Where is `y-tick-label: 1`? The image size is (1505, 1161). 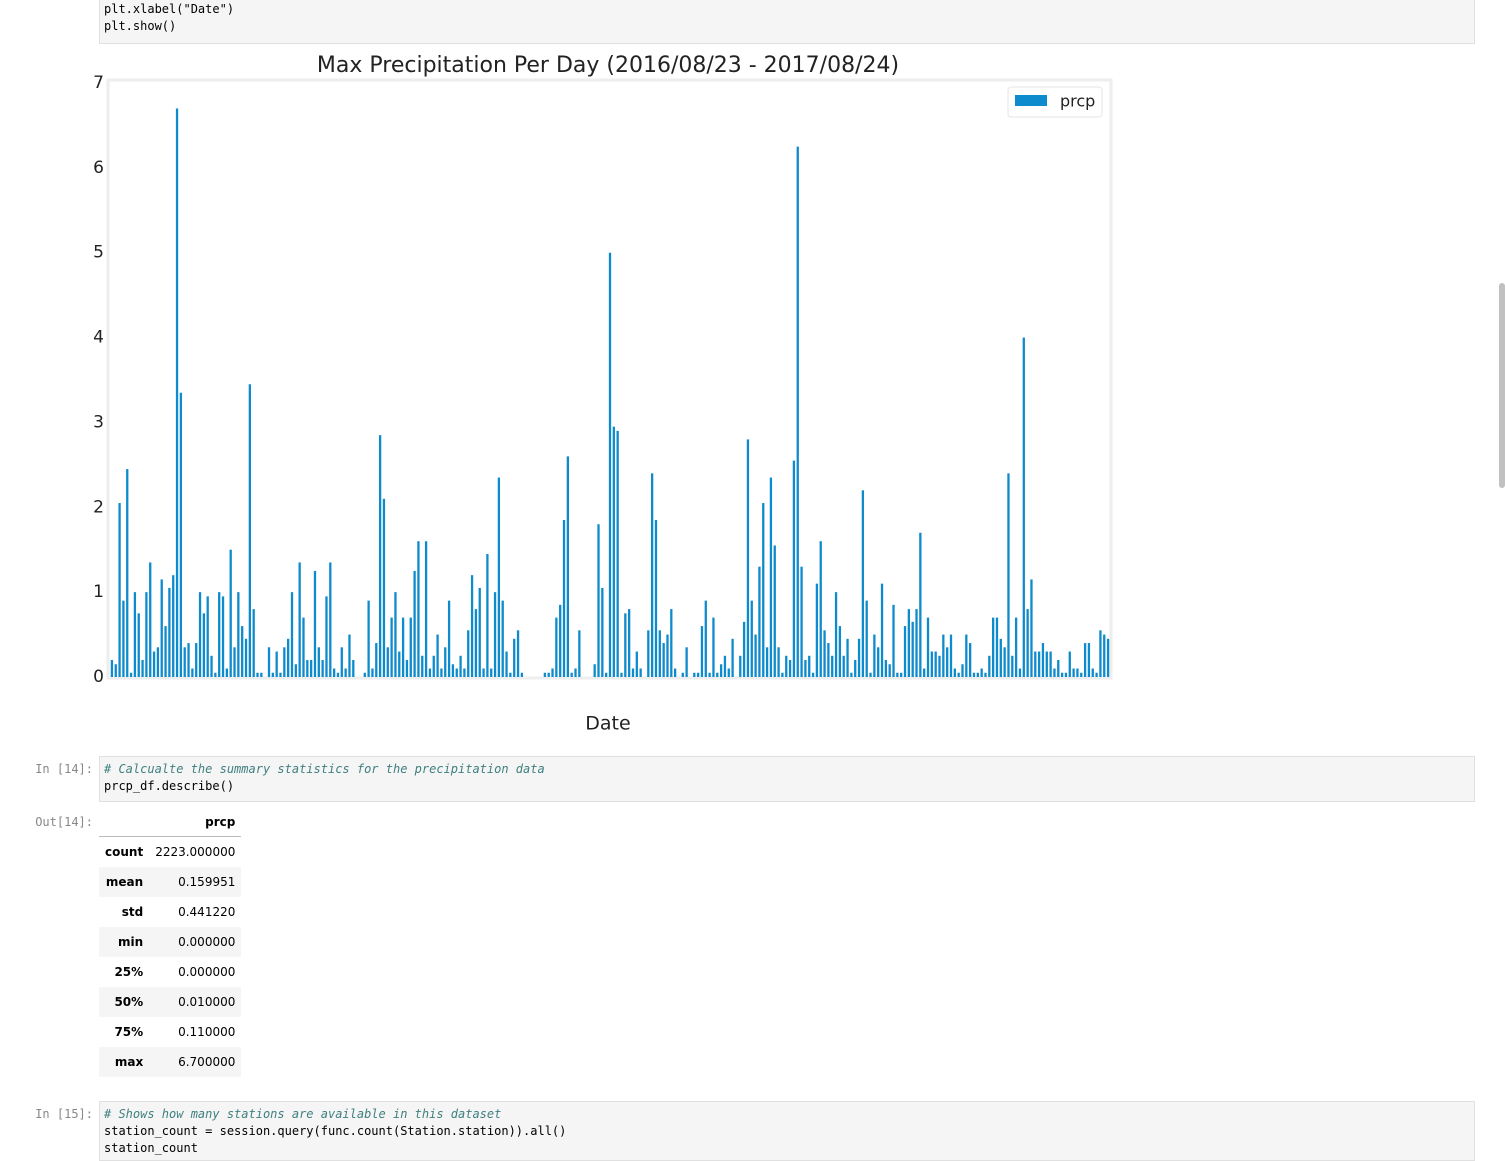
y-tick-label: 1 is located at coordinates (98, 592).